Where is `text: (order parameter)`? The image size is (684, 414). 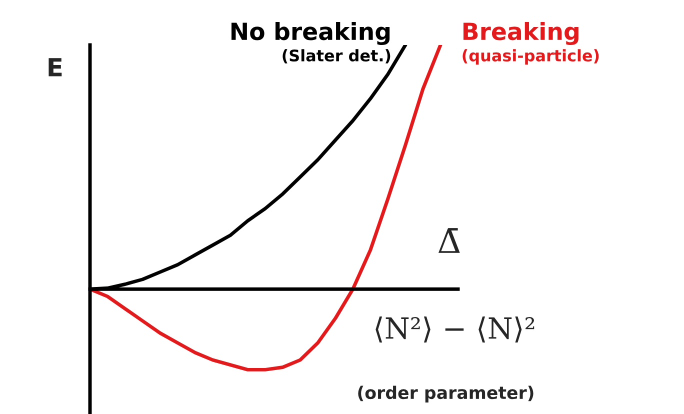 text: (order parameter) is located at coordinates (446, 394).